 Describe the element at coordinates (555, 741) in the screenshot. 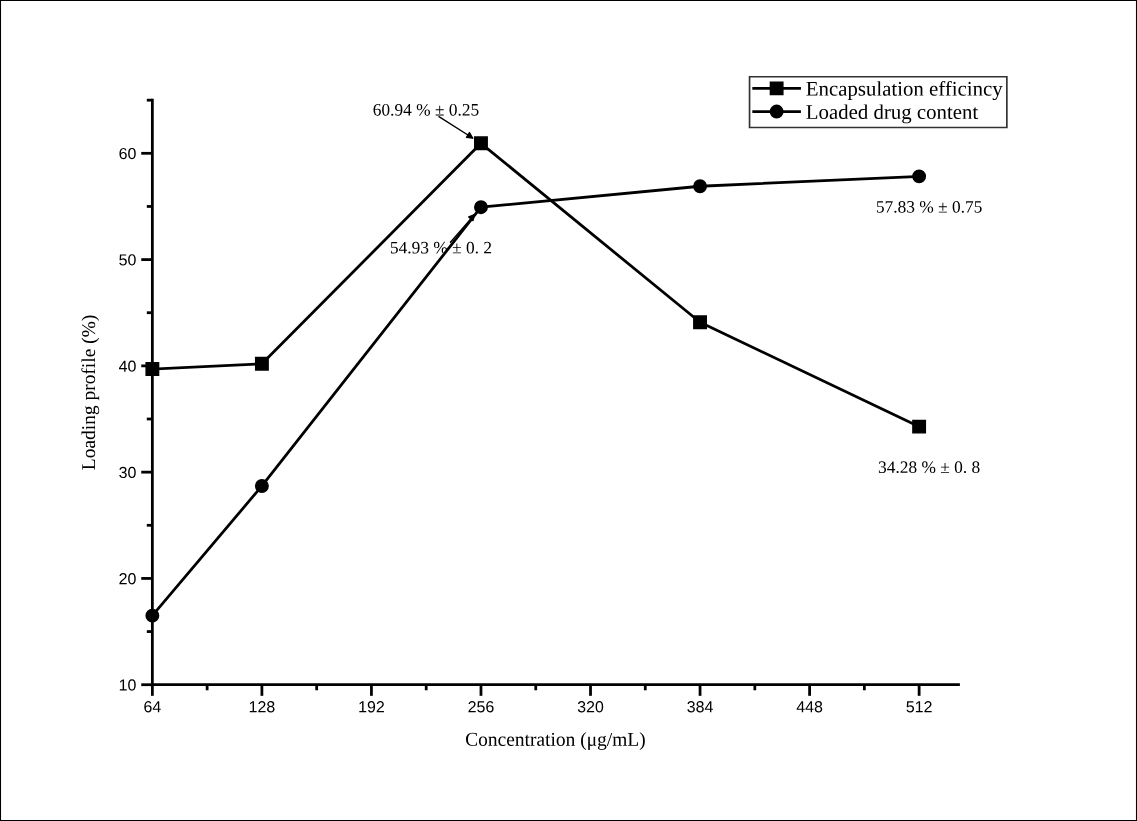

I see `x-axis-title: Concentration (μg/mL)` at that location.